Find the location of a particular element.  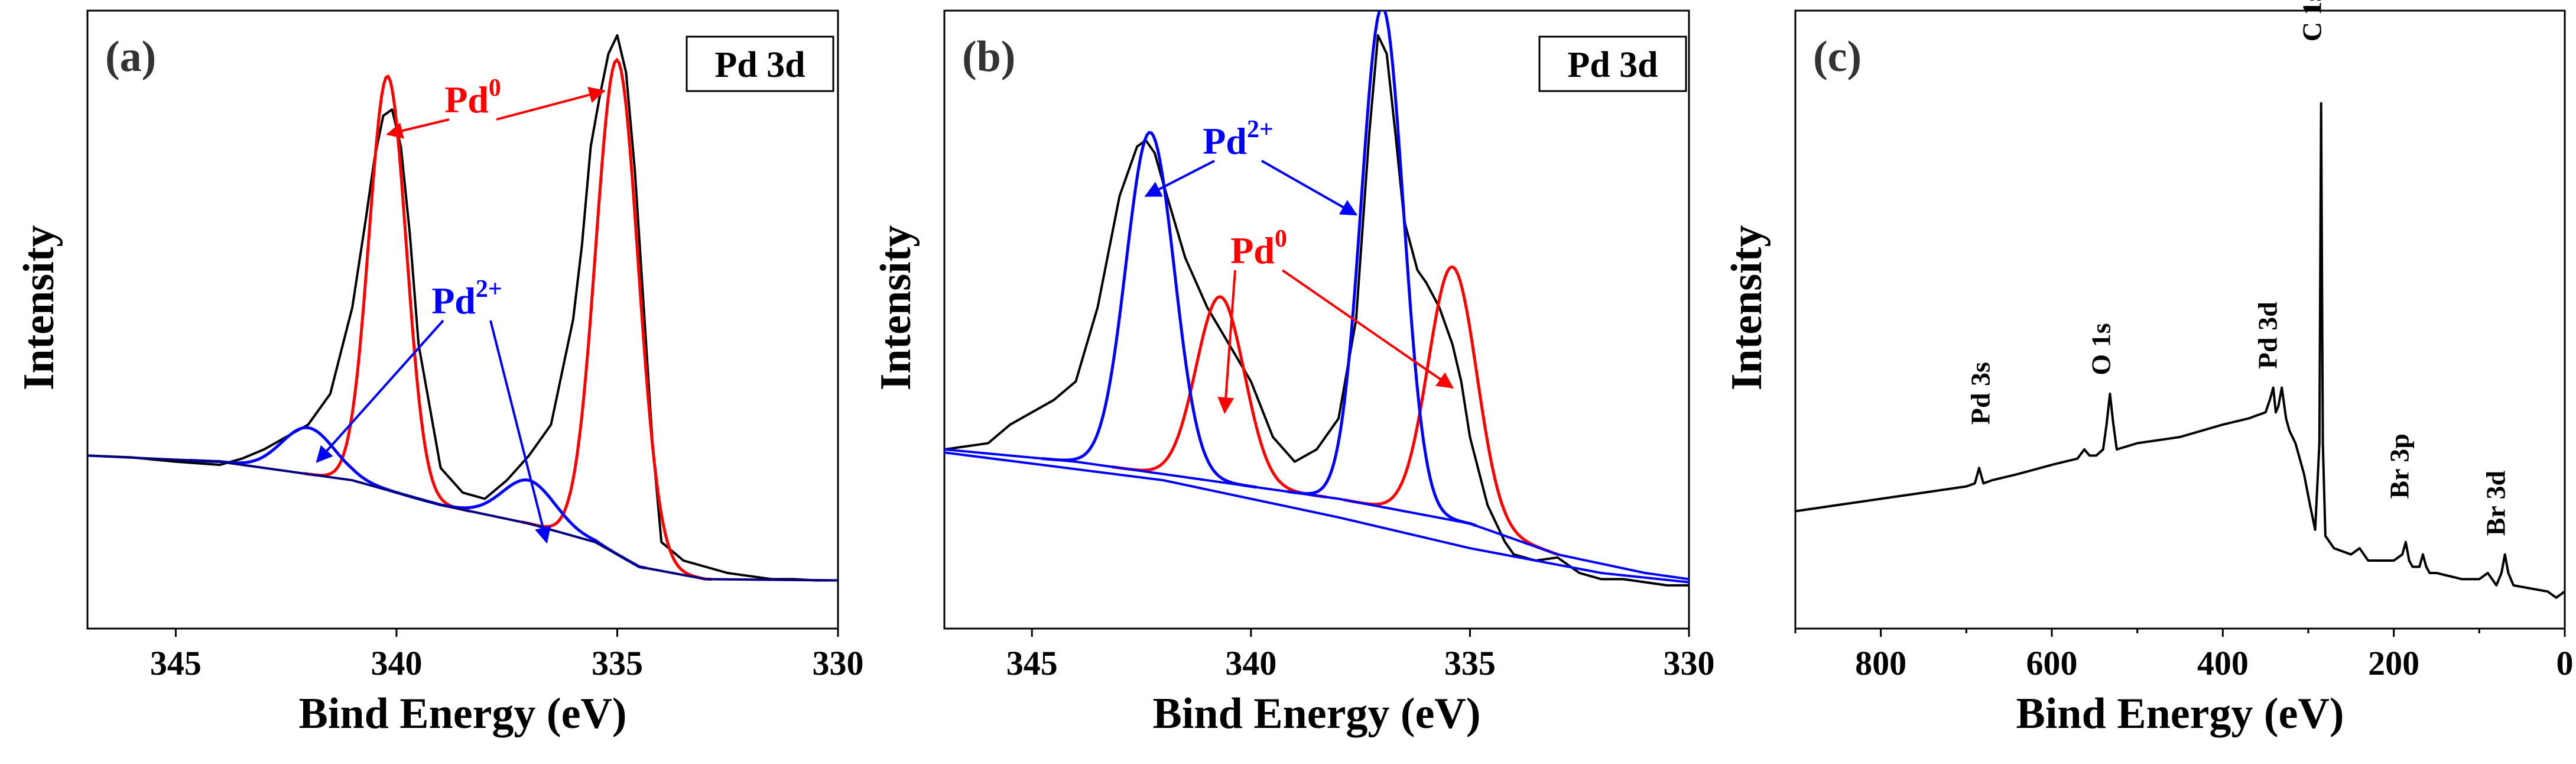

peak-label: Pd 3d is located at coordinates (2267, 336).